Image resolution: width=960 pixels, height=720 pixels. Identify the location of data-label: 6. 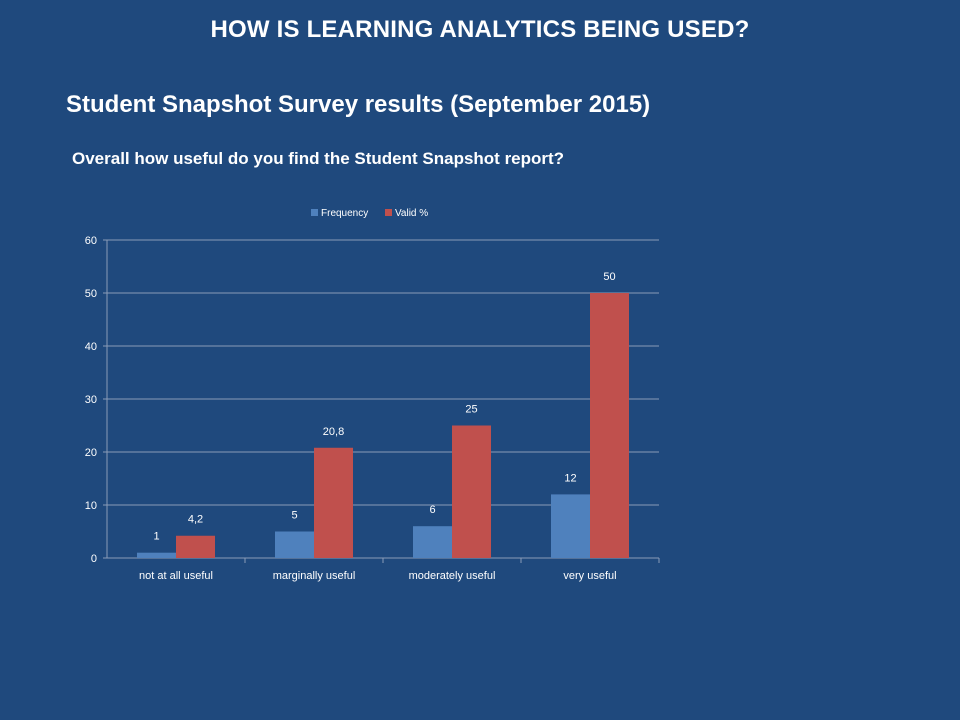
(432, 510).